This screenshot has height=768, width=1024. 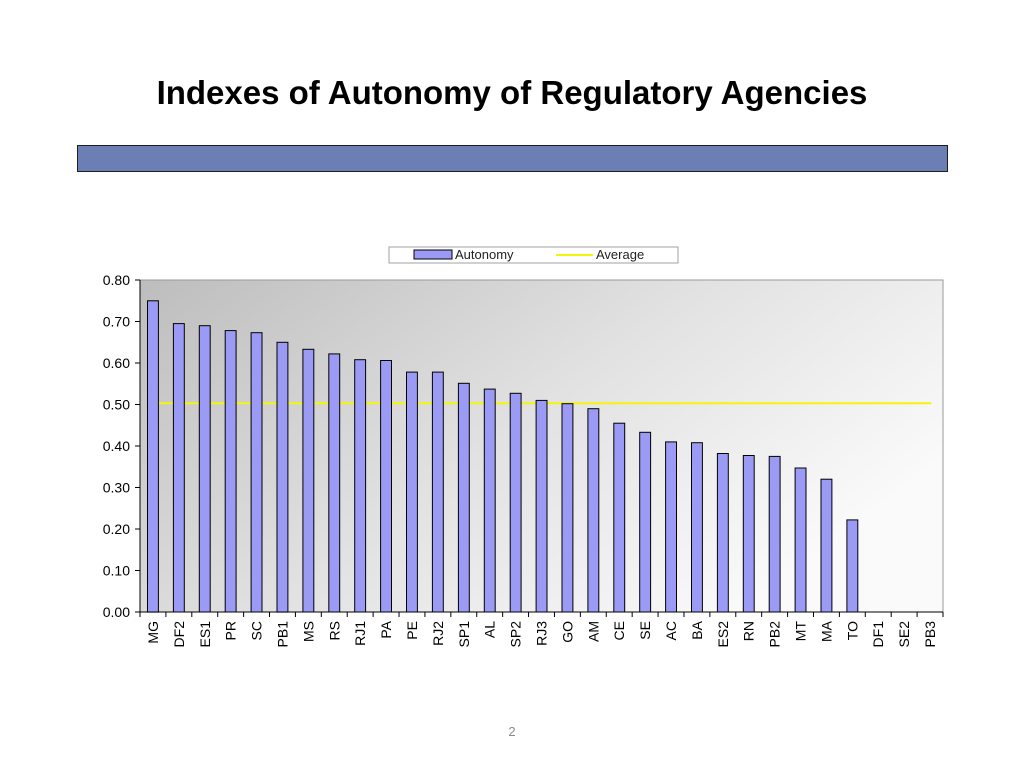 I want to click on bar-go, so click(x=567, y=508).